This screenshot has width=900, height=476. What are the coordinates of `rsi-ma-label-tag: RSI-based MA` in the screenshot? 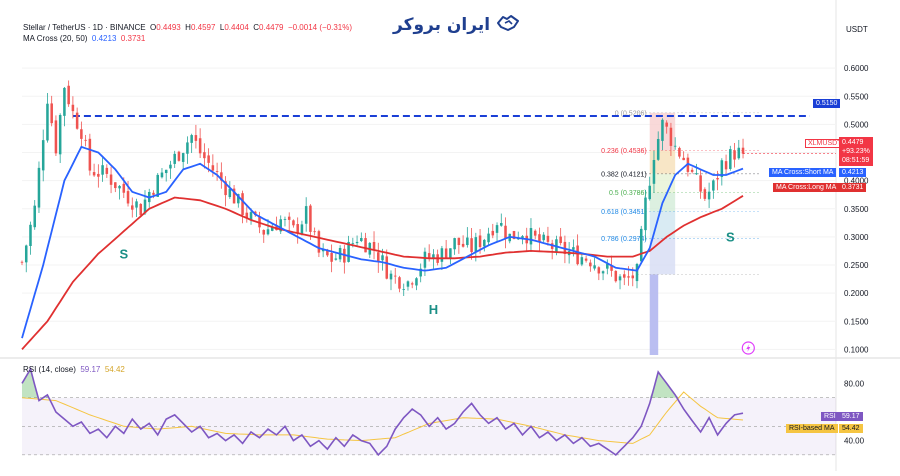 It's located at (812, 428).